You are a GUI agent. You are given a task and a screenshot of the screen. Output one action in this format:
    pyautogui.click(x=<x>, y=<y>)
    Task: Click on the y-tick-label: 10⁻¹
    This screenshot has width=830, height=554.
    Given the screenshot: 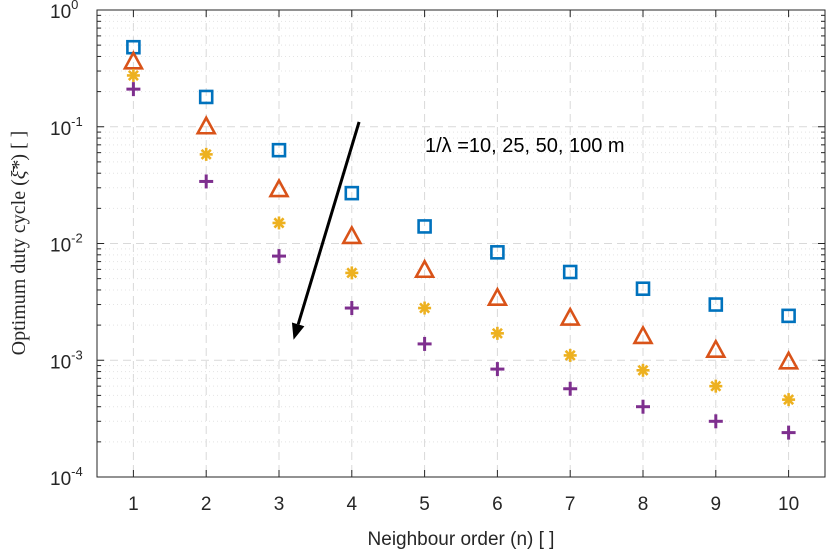 What is the action you would take?
    pyautogui.click(x=66, y=127)
    